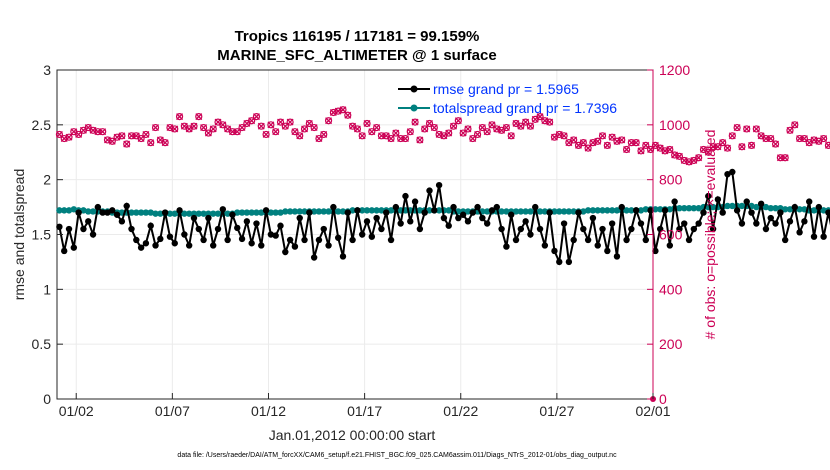 This screenshot has width=830, height=470. I want to click on x-tick-label: 01/22, so click(460, 411).